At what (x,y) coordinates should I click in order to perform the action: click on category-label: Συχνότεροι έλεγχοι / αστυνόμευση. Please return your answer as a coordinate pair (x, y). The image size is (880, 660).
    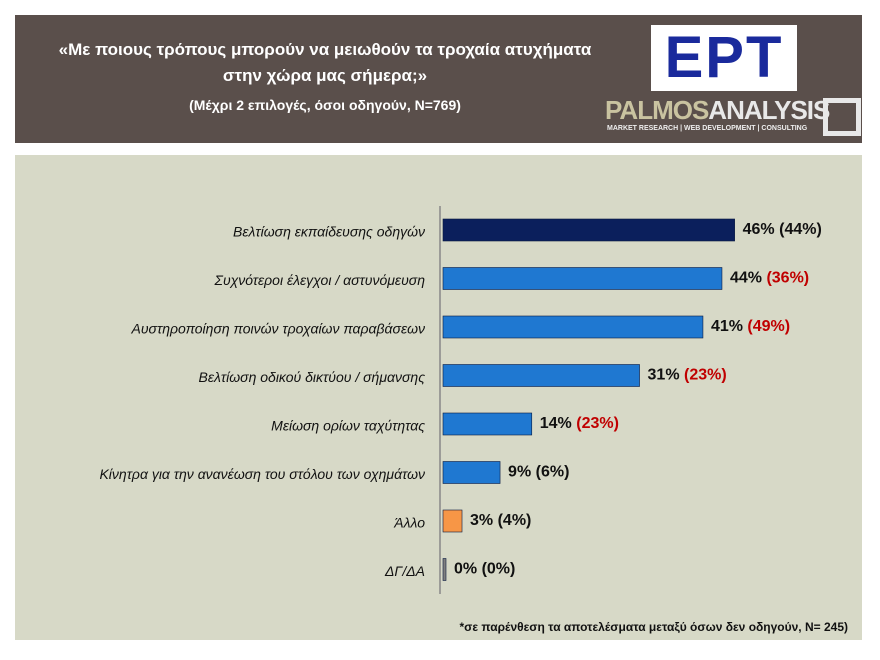
    Looking at the image, I should click on (320, 280).